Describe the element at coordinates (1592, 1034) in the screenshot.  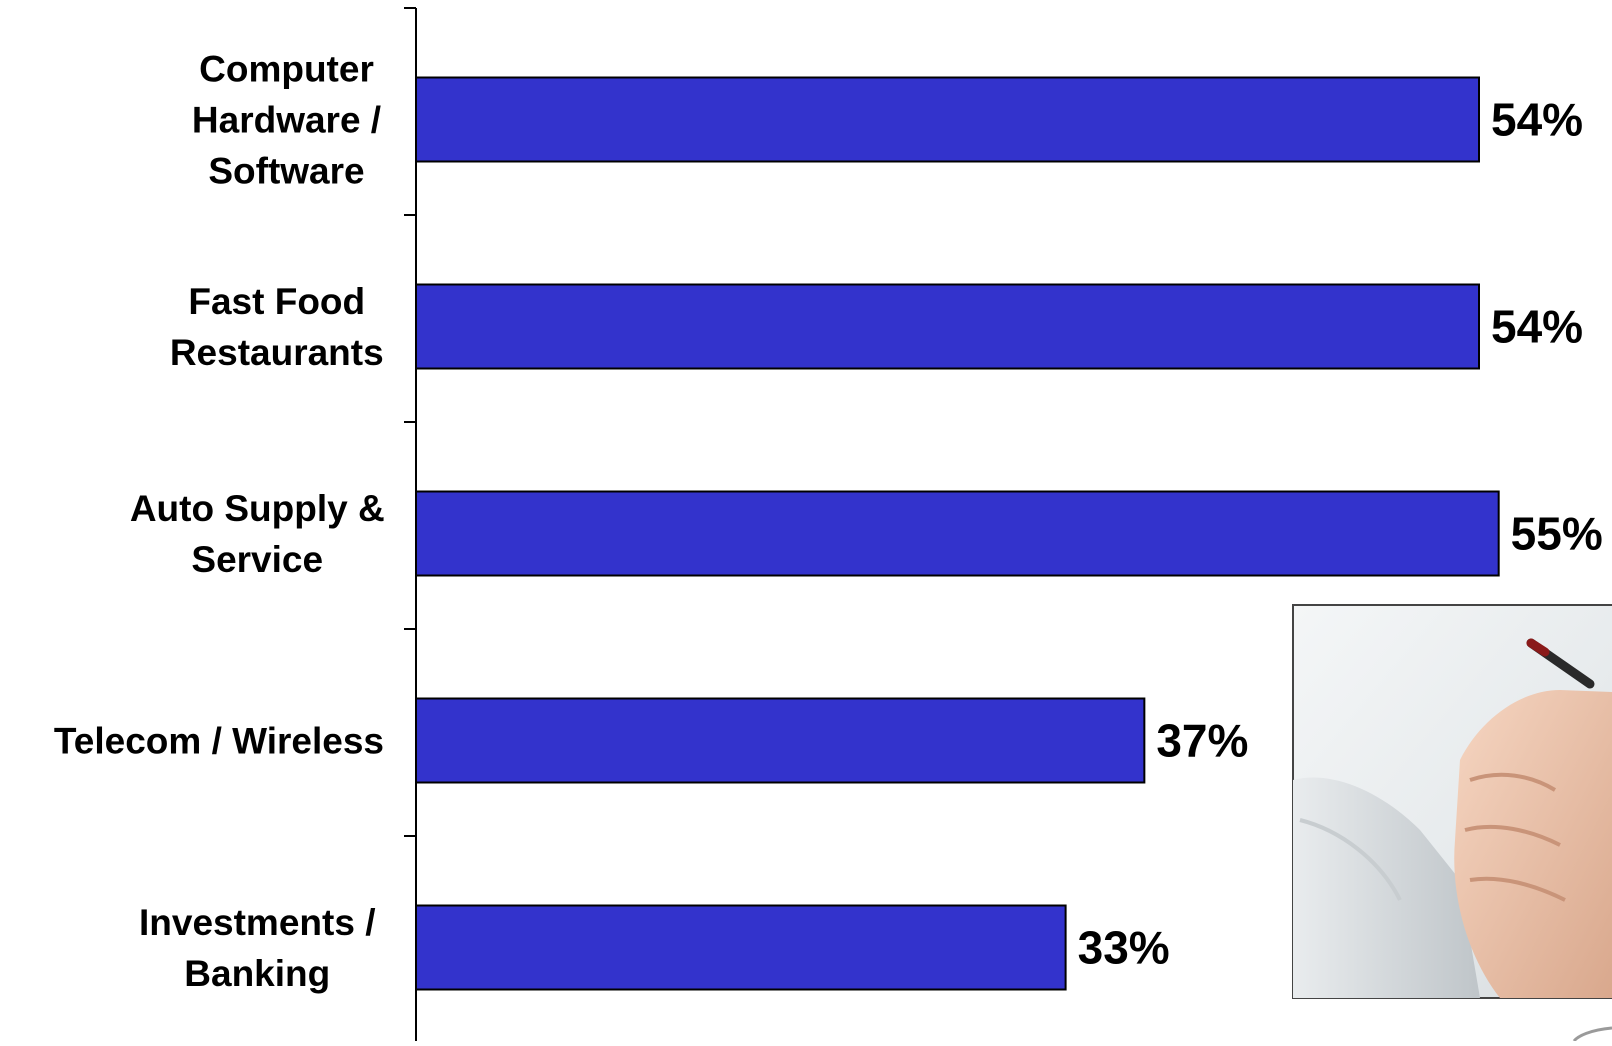
I see `logo-mark` at that location.